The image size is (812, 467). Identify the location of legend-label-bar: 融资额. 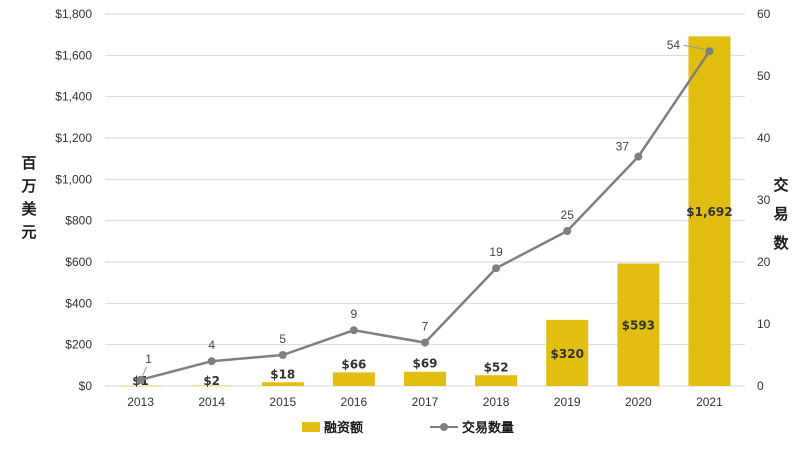
(344, 428).